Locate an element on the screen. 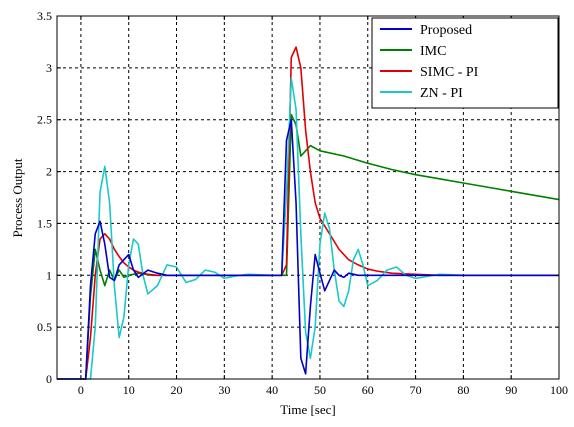 The width and height of the screenshot is (574, 427). y-tick-label: 3.5 is located at coordinates (44, 16).